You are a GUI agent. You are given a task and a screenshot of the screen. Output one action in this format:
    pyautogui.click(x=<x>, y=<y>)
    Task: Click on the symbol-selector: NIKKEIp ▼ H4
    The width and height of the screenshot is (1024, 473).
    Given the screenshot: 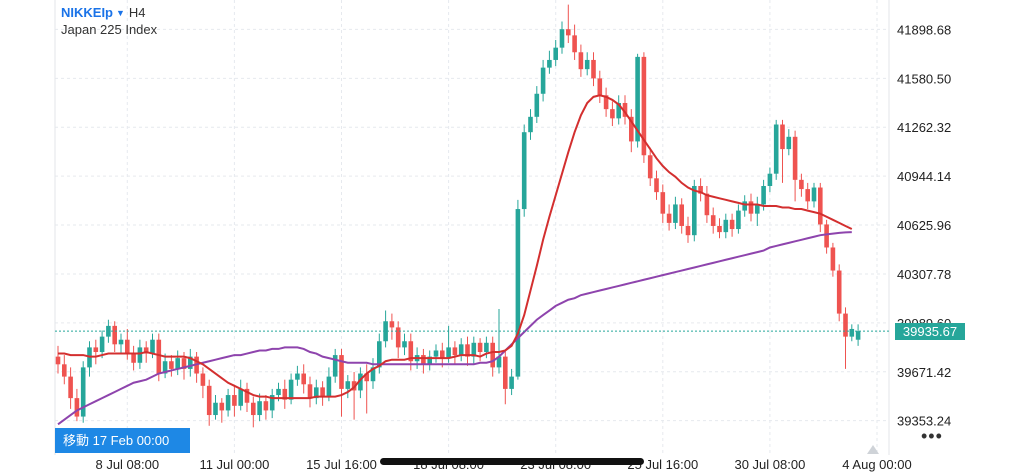 What is the action you would take?
    pyautogui.click(x=103, y=12)
    